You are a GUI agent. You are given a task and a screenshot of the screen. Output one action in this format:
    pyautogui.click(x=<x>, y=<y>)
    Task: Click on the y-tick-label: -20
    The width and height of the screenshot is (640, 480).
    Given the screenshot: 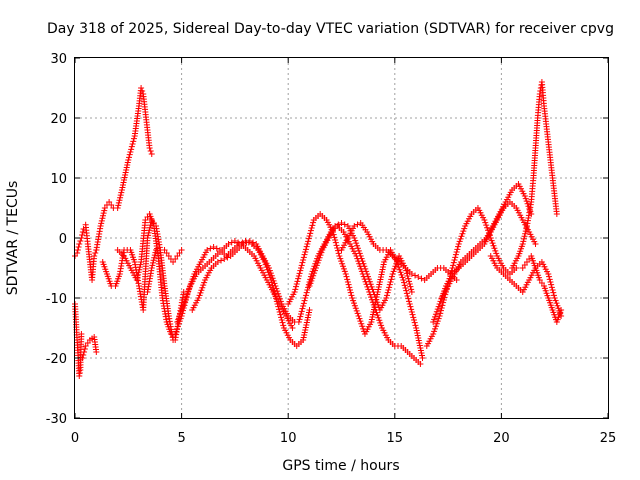 What is the action you would take?
    pyautogui.click(x=56, y=359)
    